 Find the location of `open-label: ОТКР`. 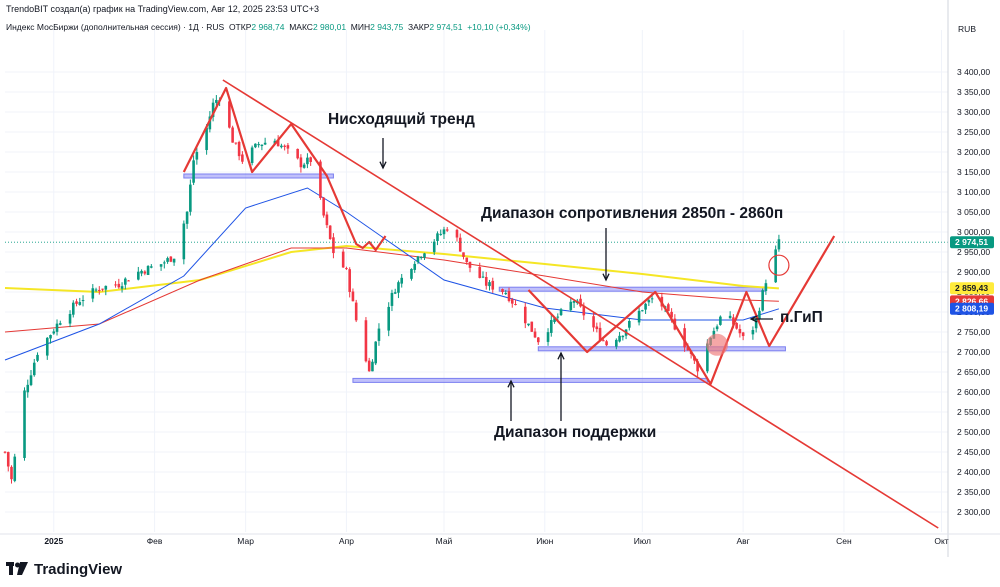

open-label: ОТКР is located at coordinates (240, 27).